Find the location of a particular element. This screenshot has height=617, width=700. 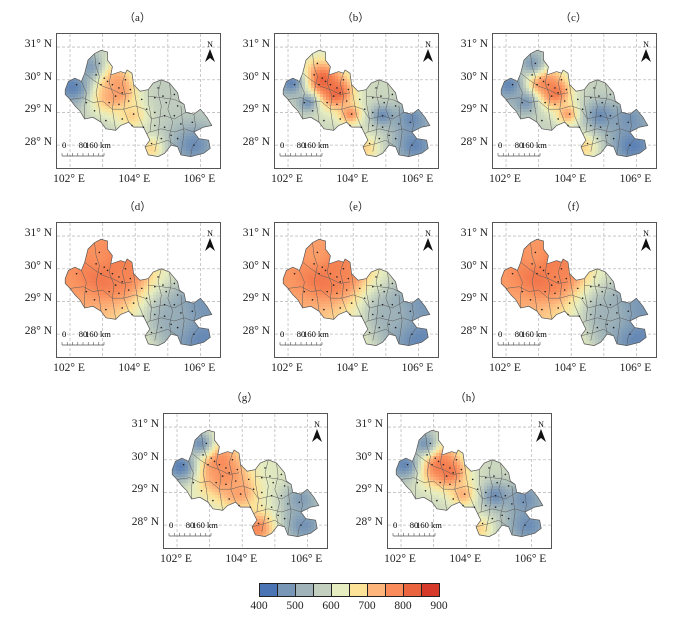

map-frame: N 0 80 160 km is located at coordinates (138, 290).